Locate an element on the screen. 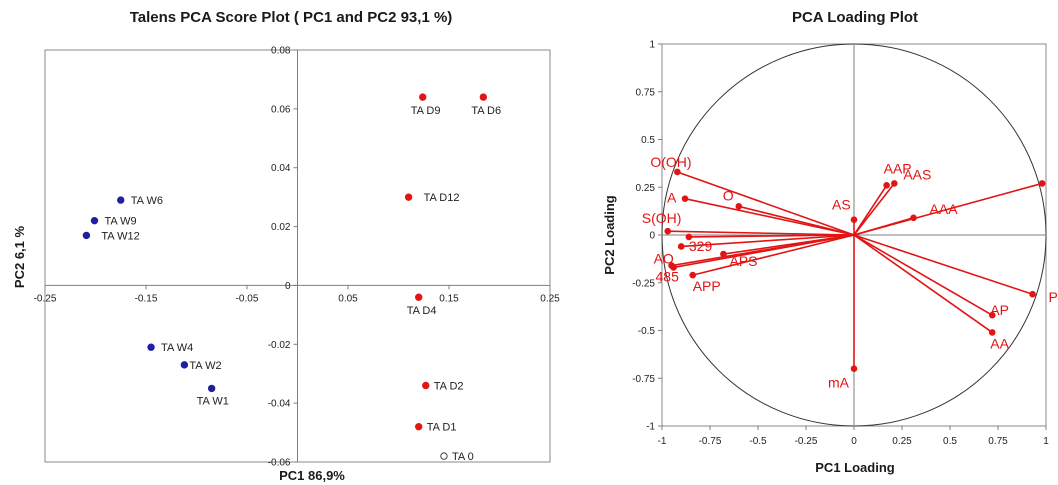 Image resolution: width=1058 pixels, height=485 pixels. loading-point-label: O(OH) is located at coordinates (670, 162).